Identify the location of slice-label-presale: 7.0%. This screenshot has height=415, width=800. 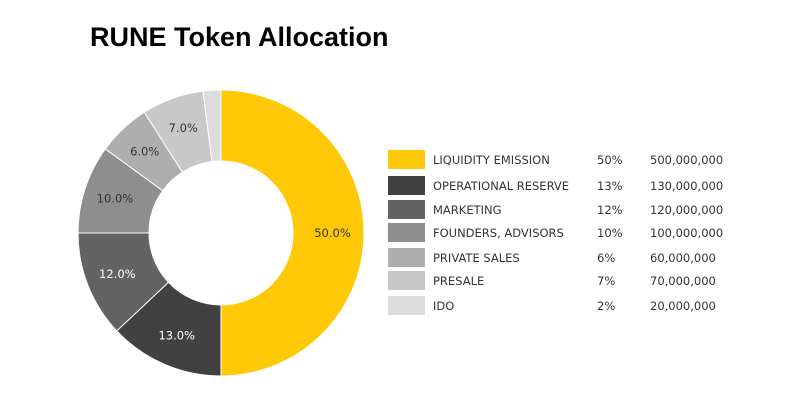
(183, 128).